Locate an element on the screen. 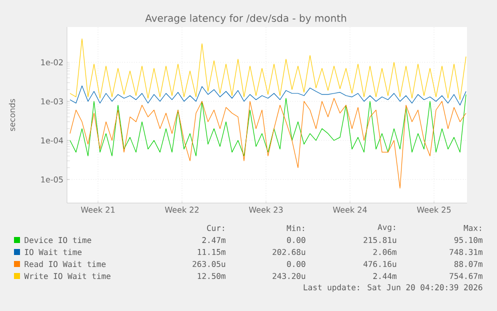 Image resolution: width=497 pixels, height=311 pixels. y-tick-label: 1e-04 is located at coordinates (52, 140).